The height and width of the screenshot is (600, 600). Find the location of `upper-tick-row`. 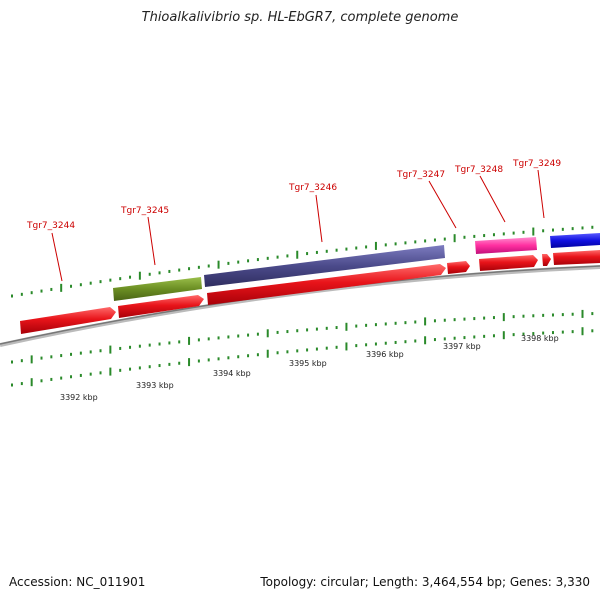

upper-tick-row is located at coordinates (302, 261).